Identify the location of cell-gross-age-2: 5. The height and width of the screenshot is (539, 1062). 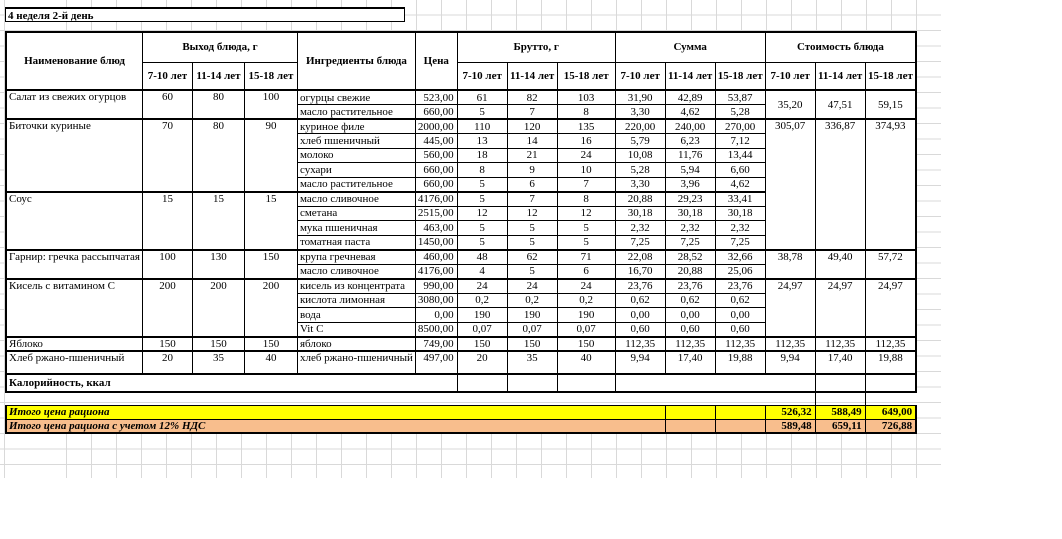
(586, 228).